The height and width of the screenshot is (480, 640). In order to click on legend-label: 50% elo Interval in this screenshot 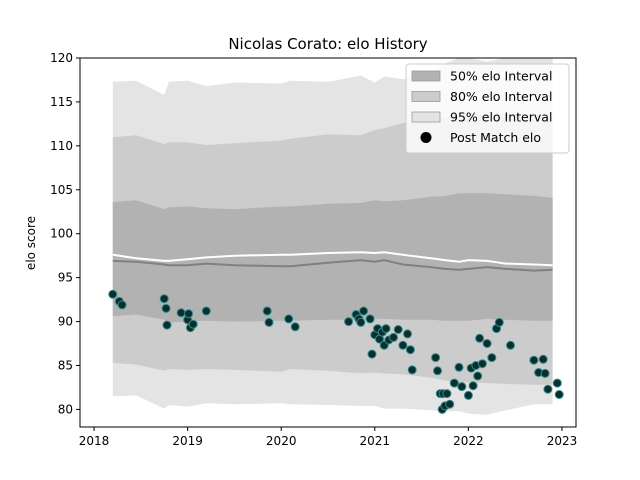, I will do `click(501, 76)`.